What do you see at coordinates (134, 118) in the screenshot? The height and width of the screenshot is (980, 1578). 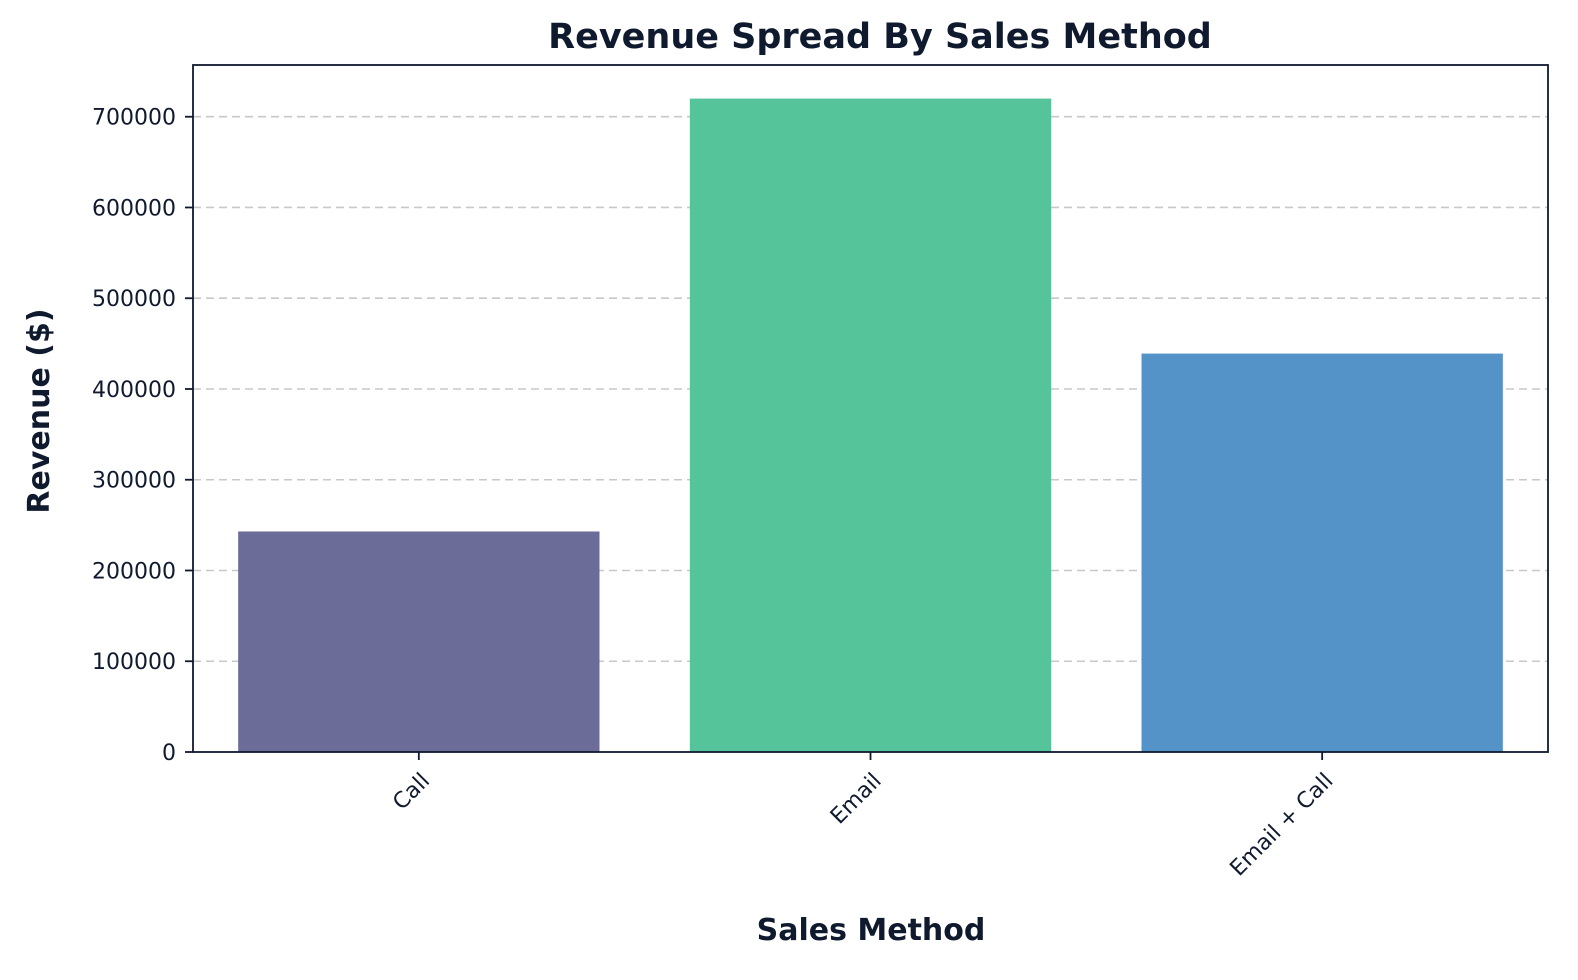 I see `y-tick-label: 700000` at bounding box center [134, 118].